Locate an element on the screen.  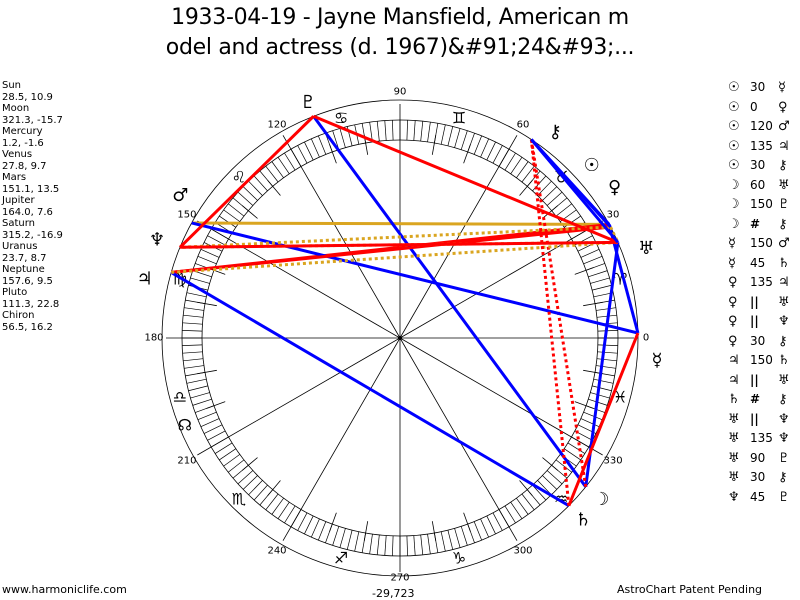
planet-coords: 1.2, -1.6 is located at coordinates (23, 143).